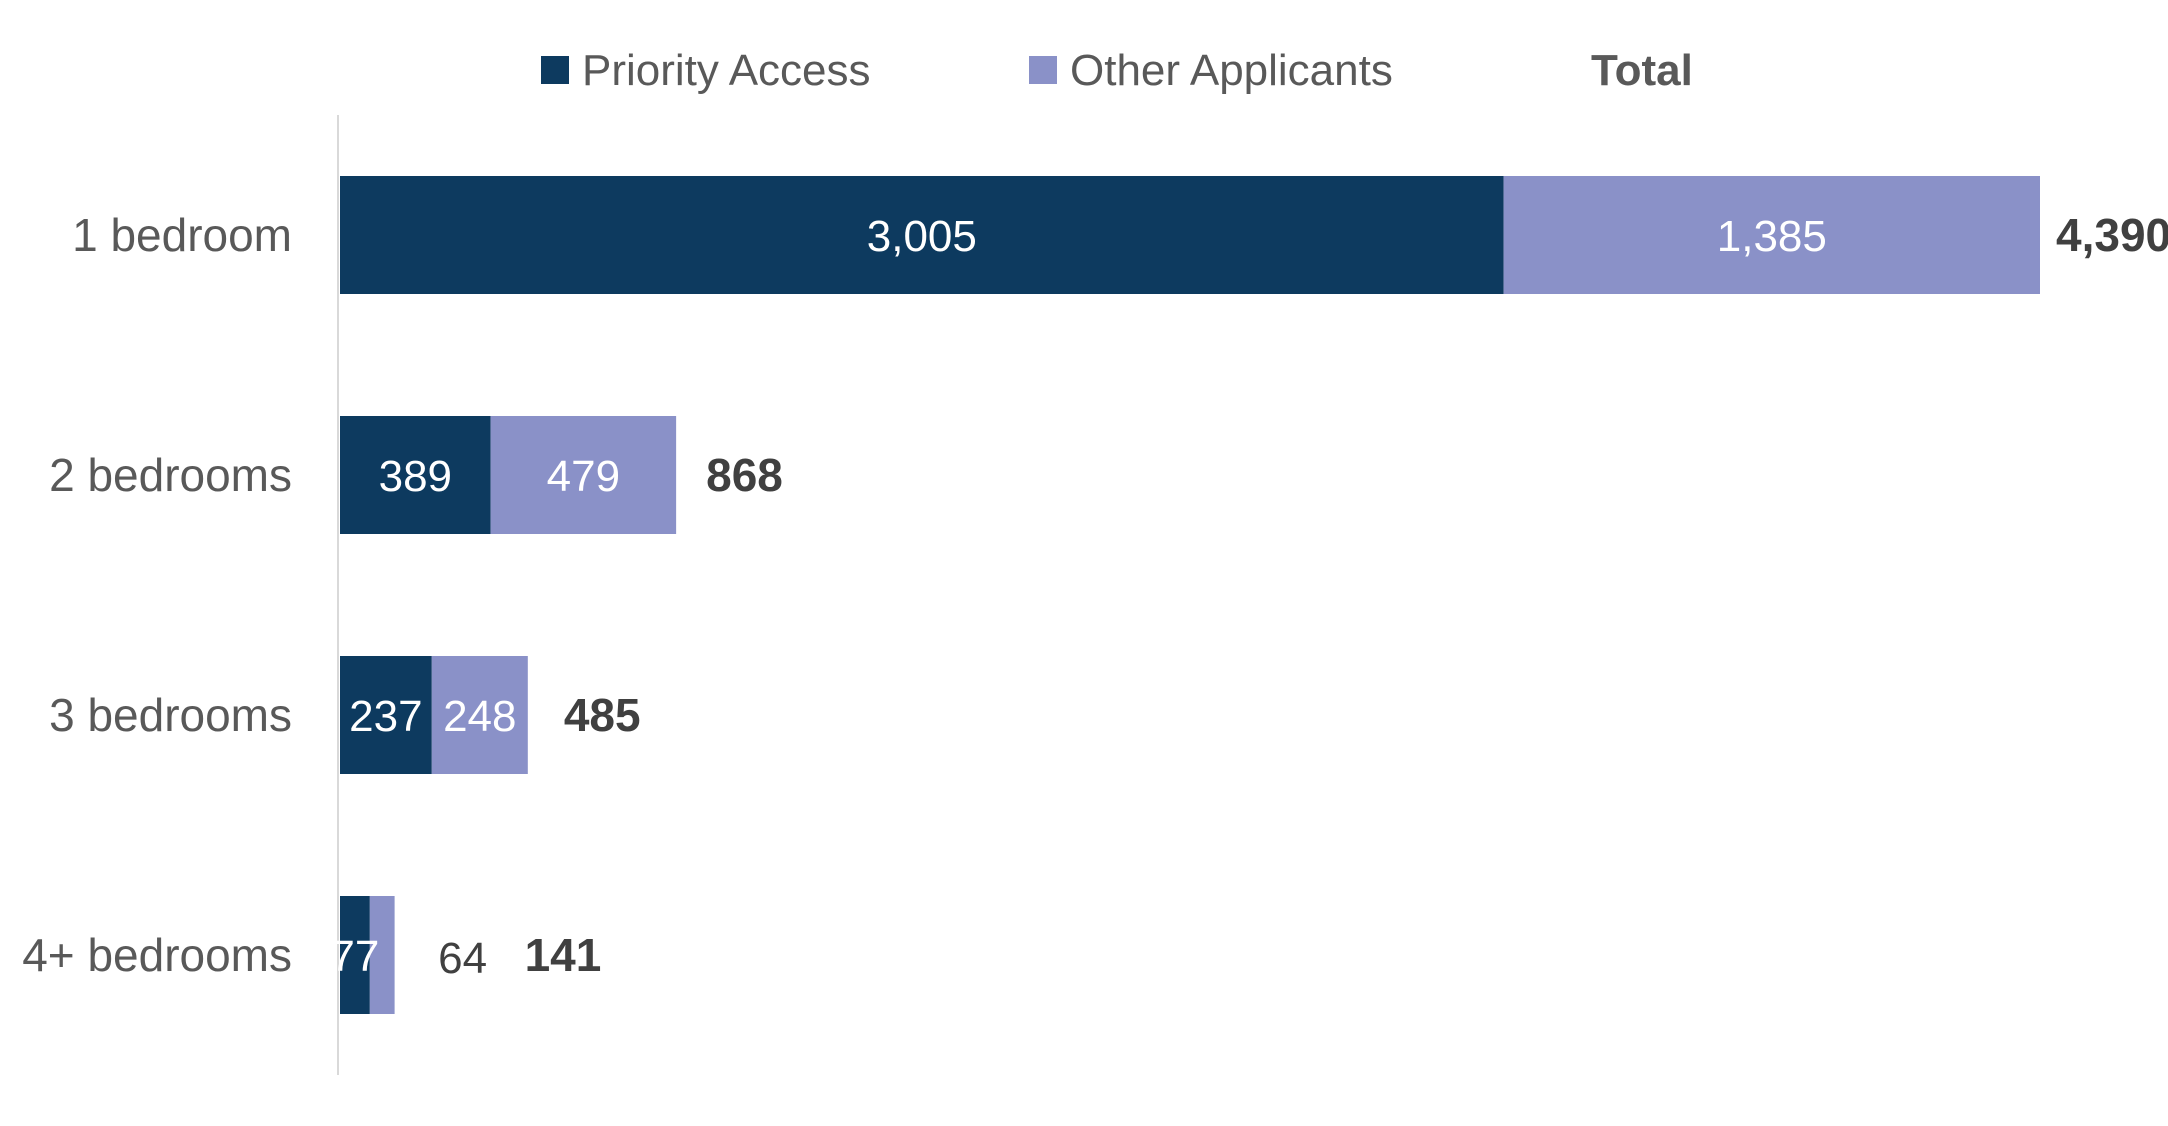 This screenshot has height=1126, width=2168. I want to click on total-label-3-bedrooms: 485, so click(602, 715).